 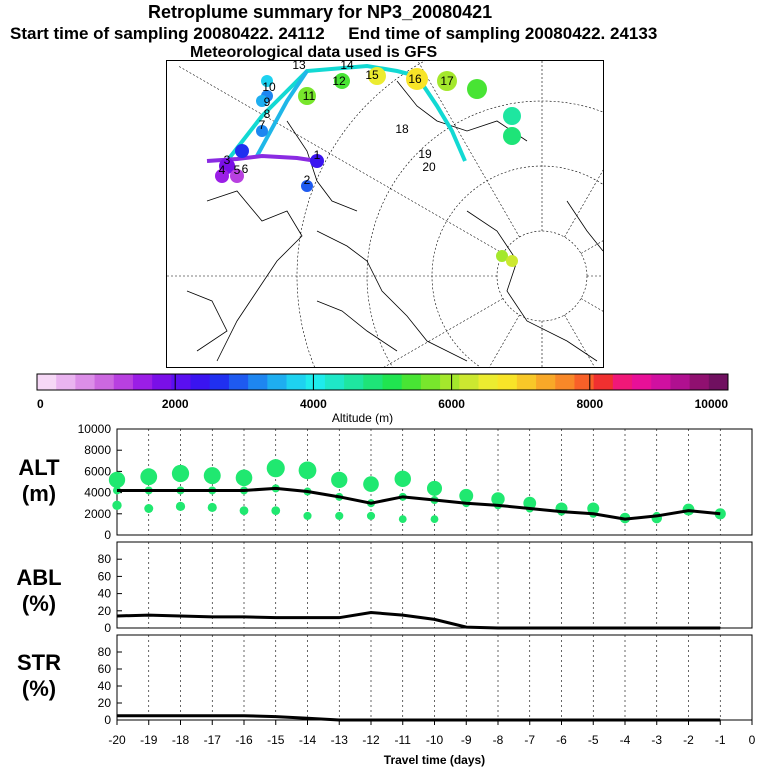 What do you see at coordinates (347, 66) in the screenshot?
I see `plume-label: 14` at bounding box center [347, 66].